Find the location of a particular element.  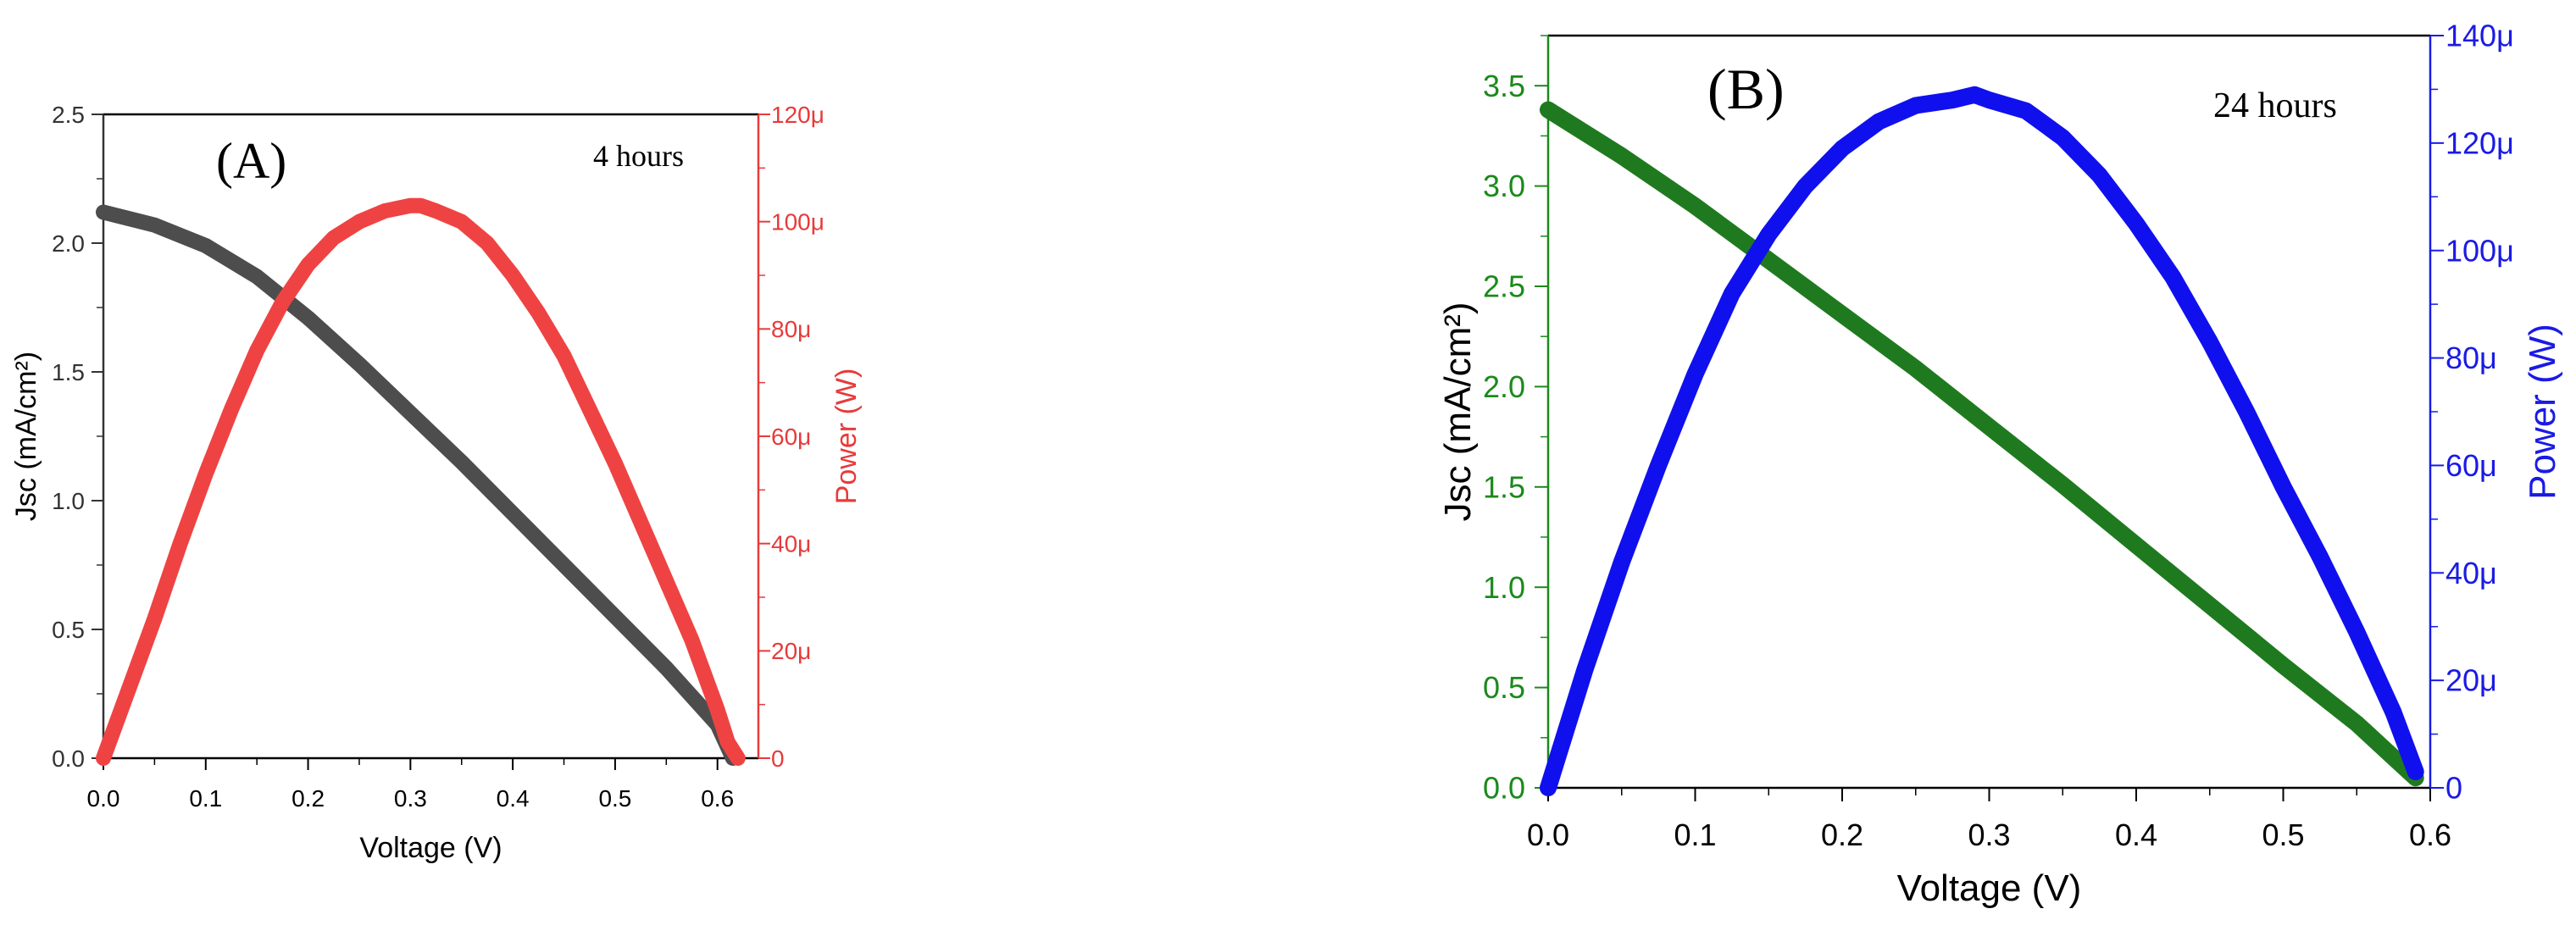

panel-label: (B) is located at coordinates (1746, 89).